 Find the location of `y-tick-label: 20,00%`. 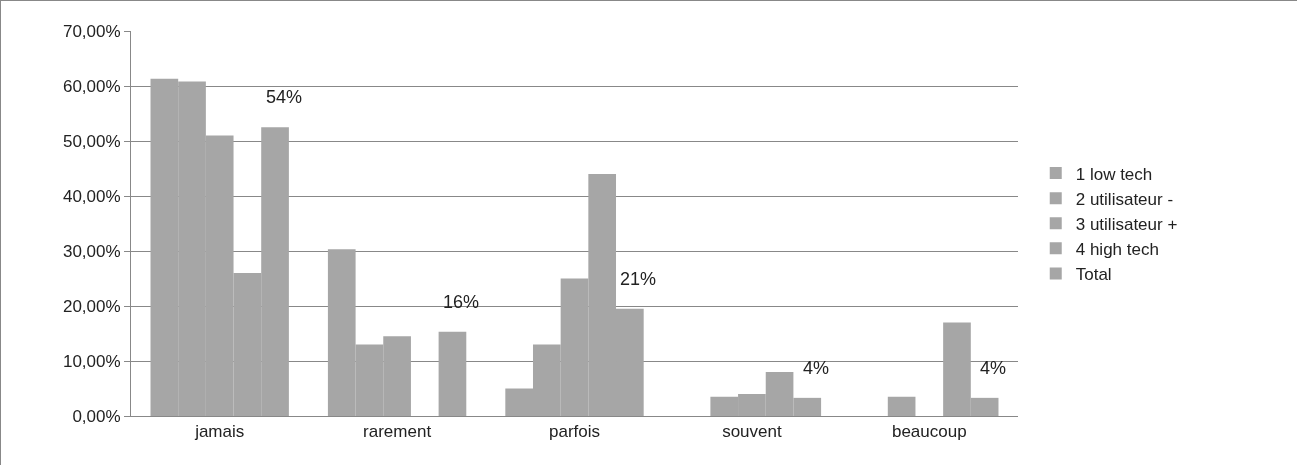

y-tick-label: 20,00% is located at coordinates (91, 306).